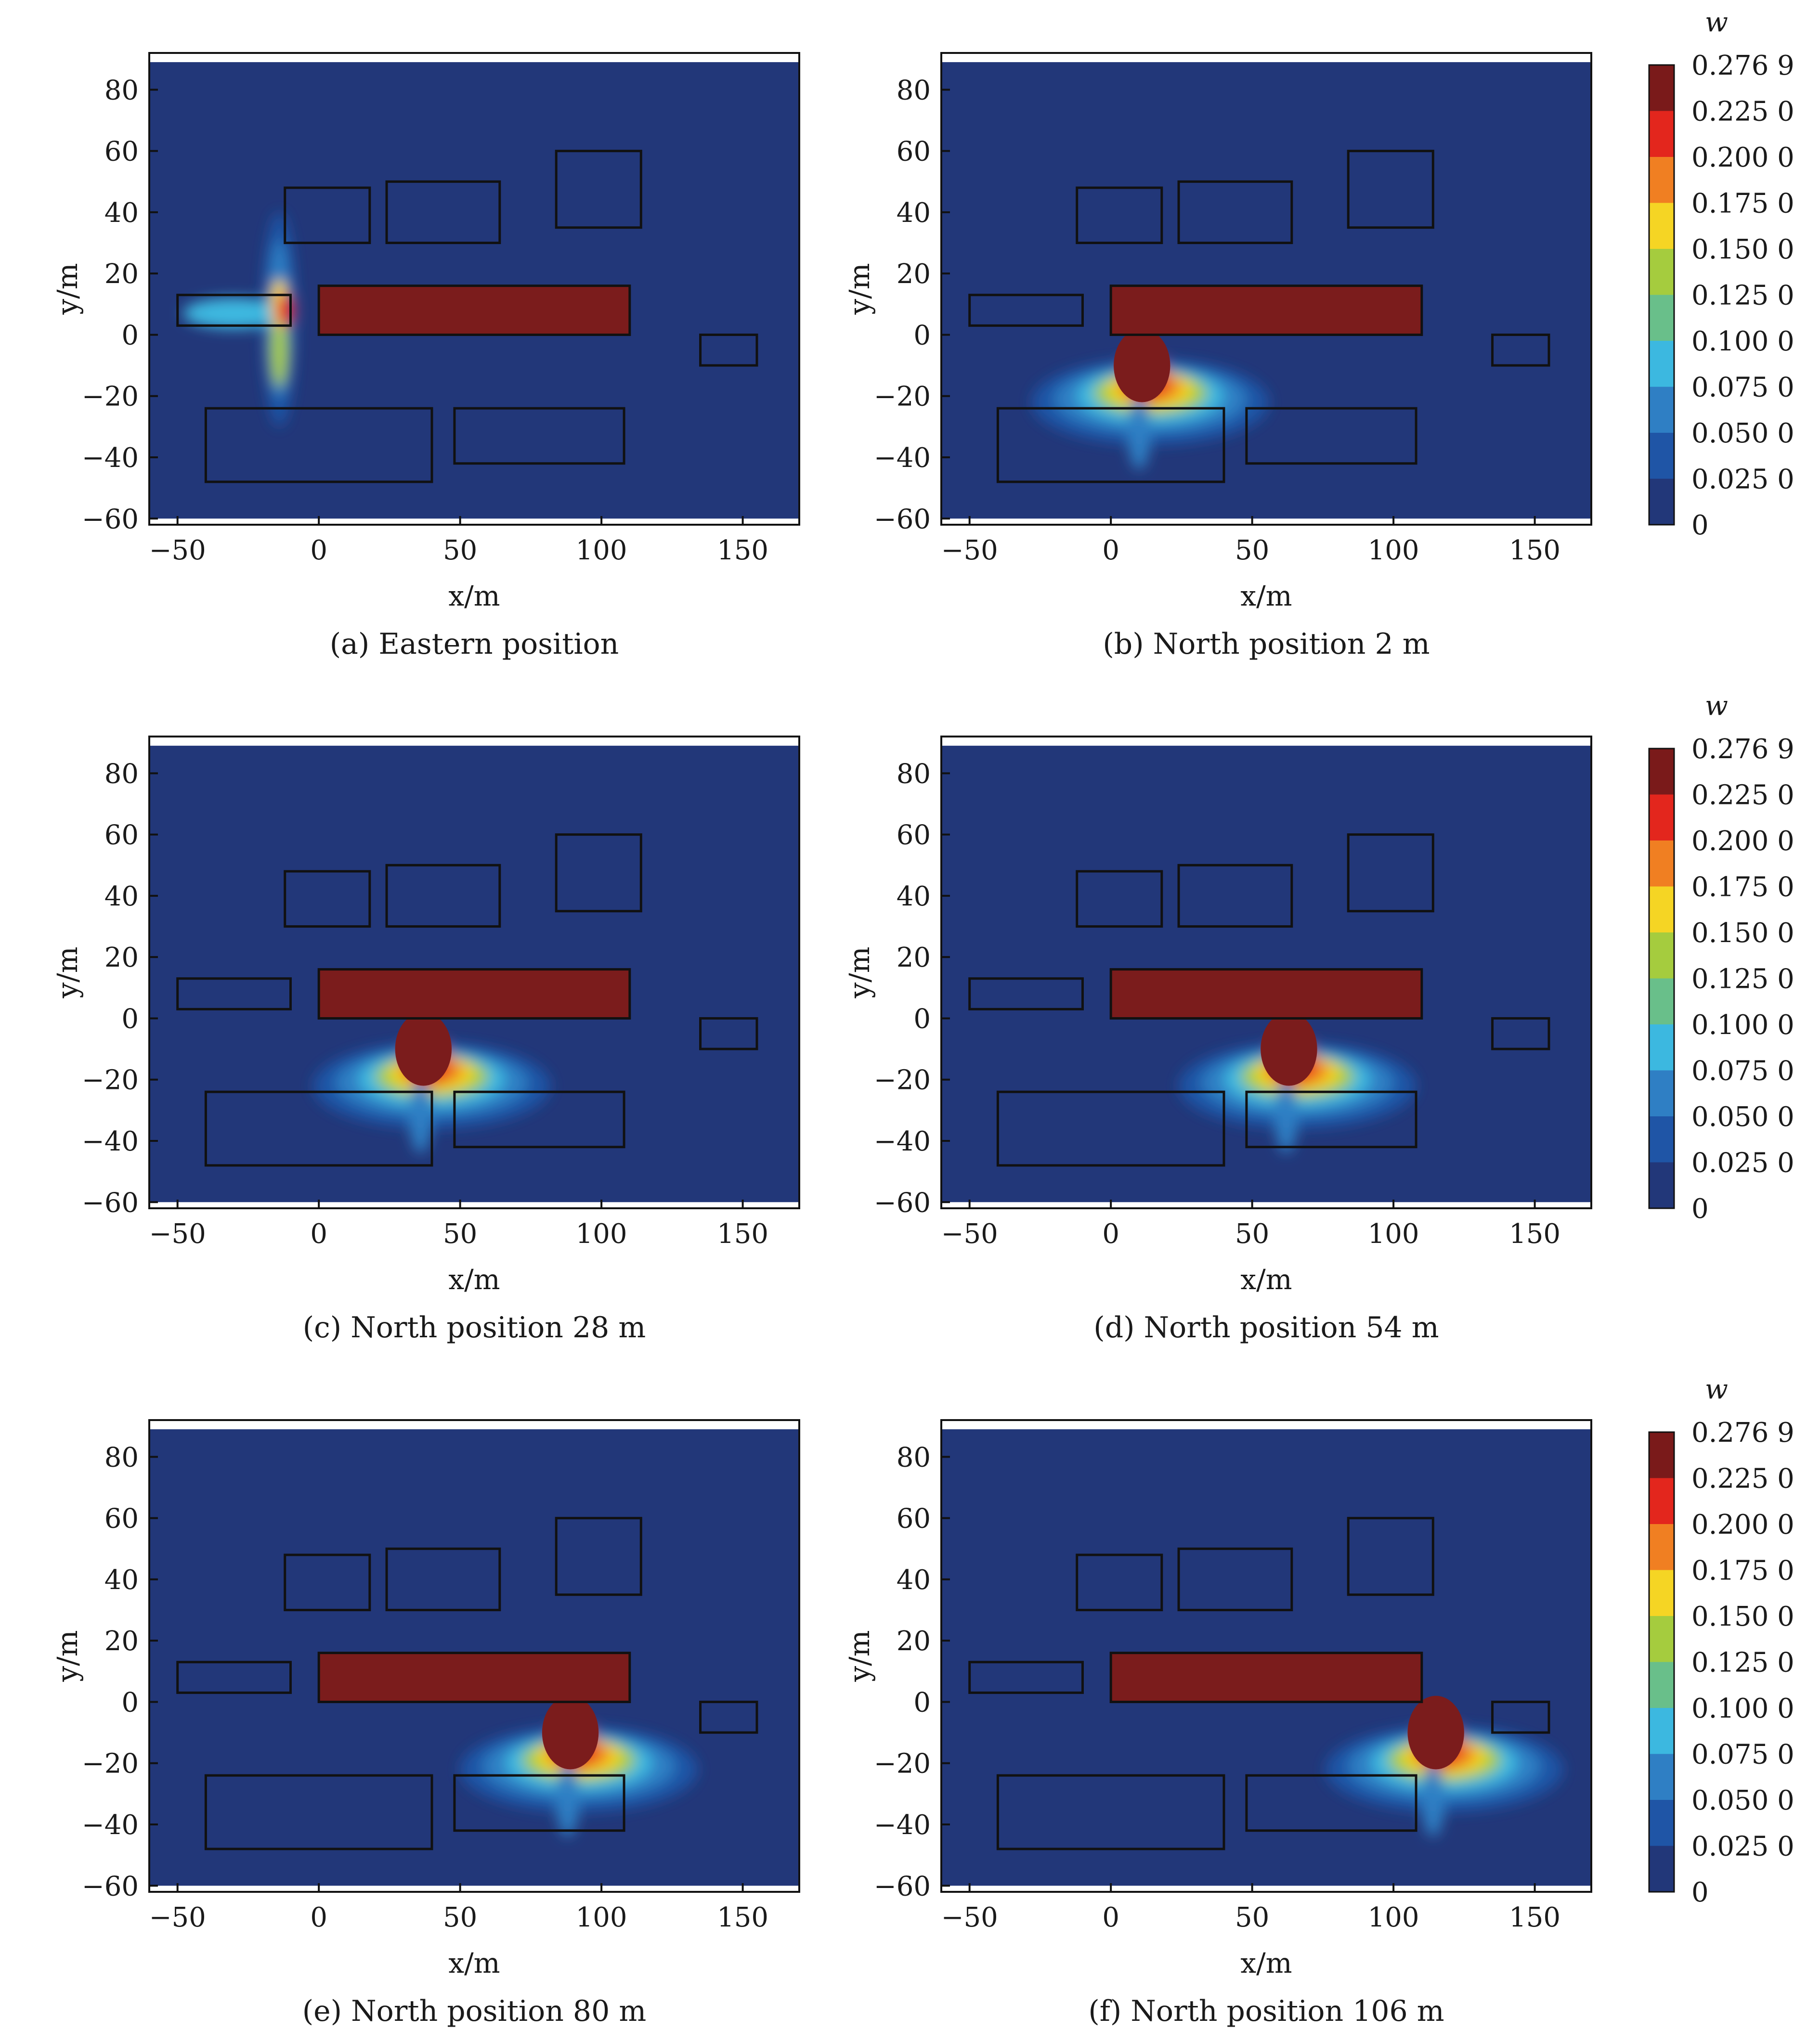 This screenshot has width=1820, height=2030. What do you see at coordinates (1742, 1525) in the screenshot?
I see `colorbar-tick-label: 0.200 0` at bounding box center [1742, 1525].